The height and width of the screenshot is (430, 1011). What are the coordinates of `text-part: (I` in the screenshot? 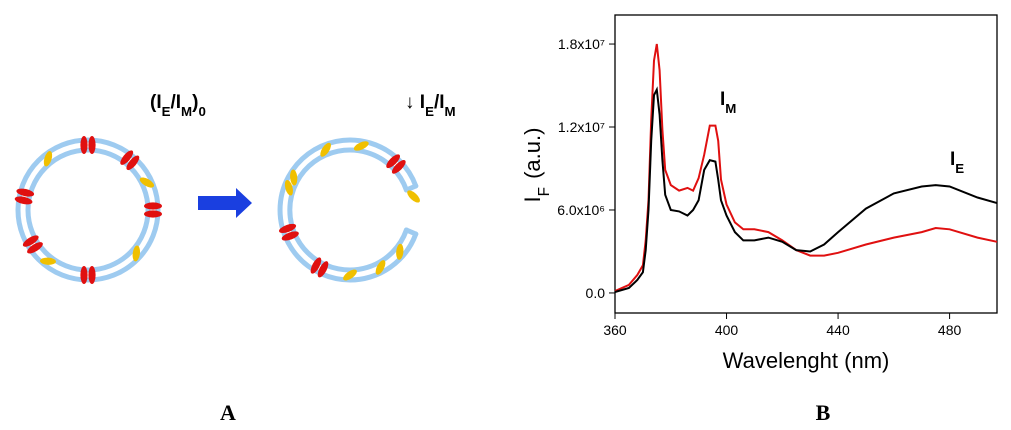 It's located at (156, 102).